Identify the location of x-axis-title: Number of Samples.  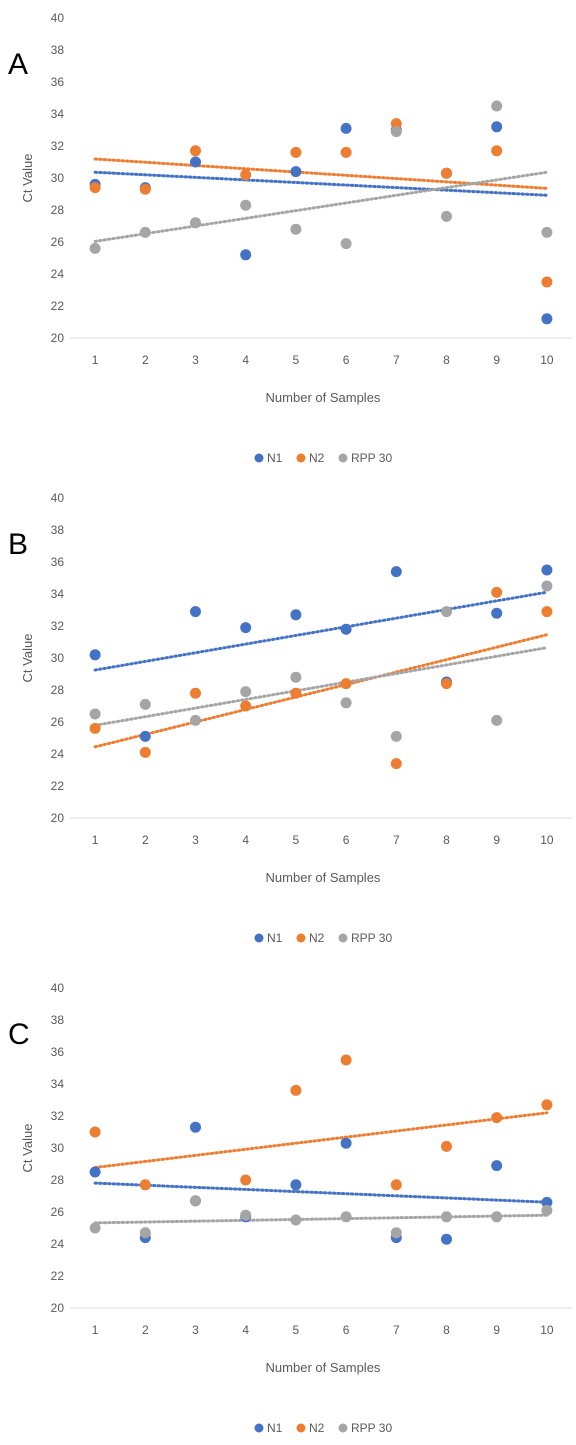
(323, 397).